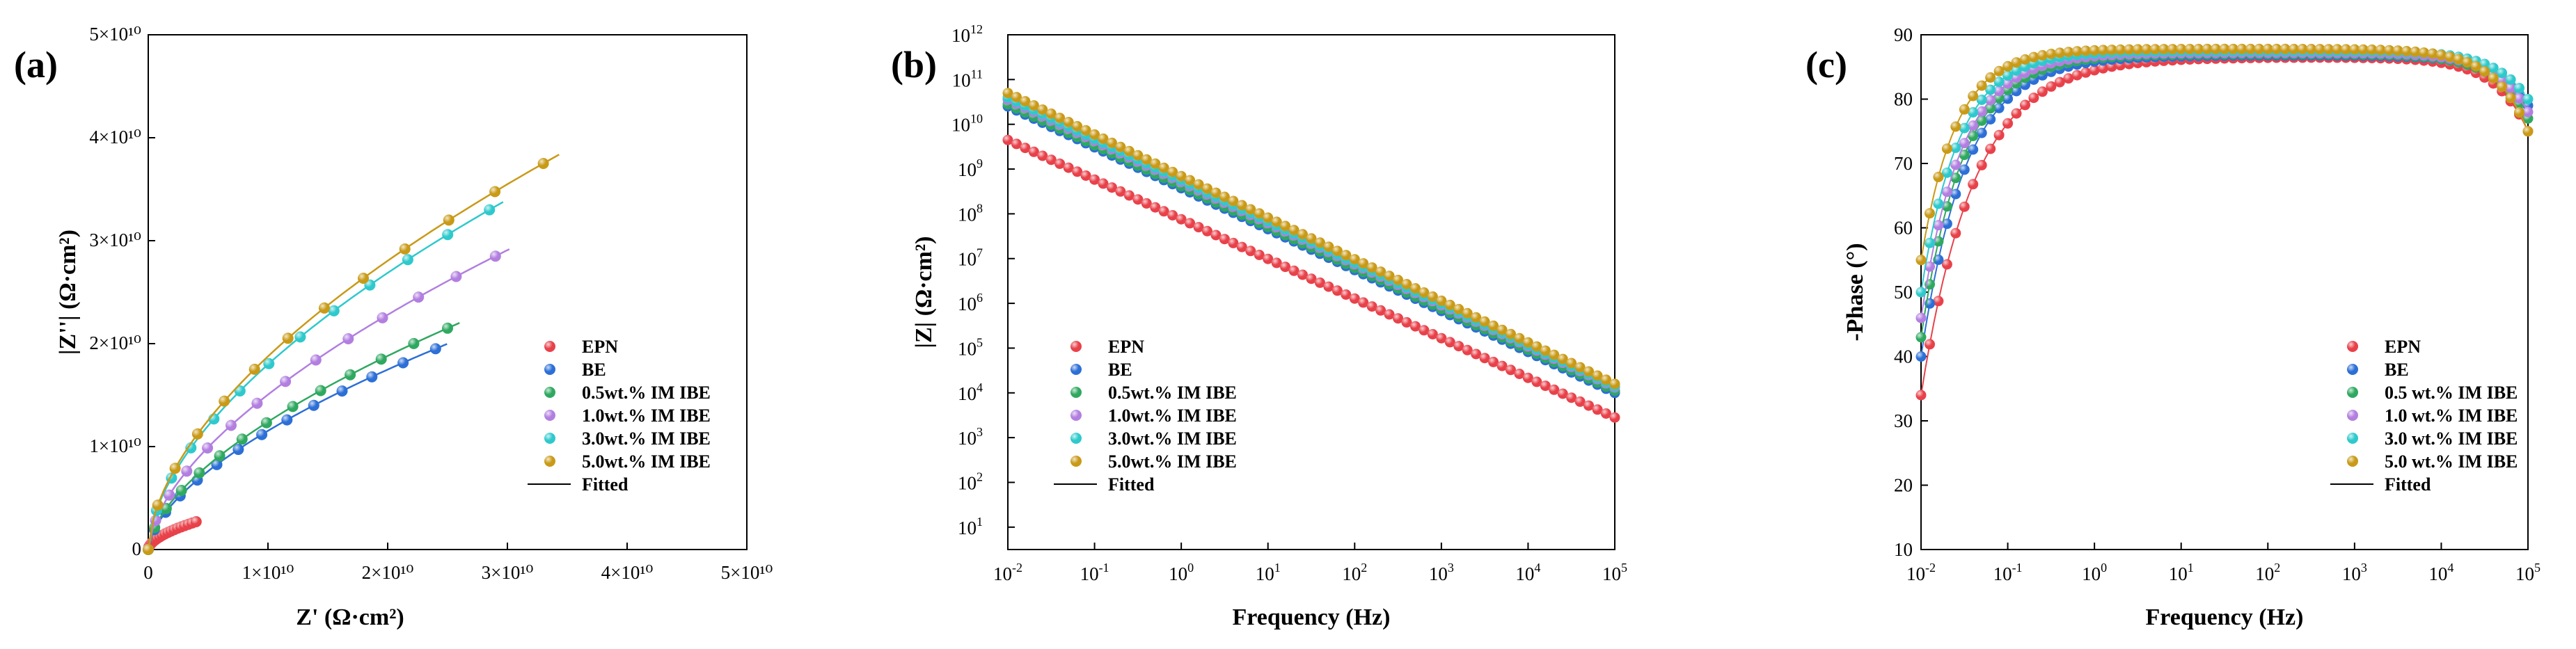 This screenshot has width=2576, height=649. I want to click on legend-label: 0.5wt.% IM IBE, so click(1172, 393).